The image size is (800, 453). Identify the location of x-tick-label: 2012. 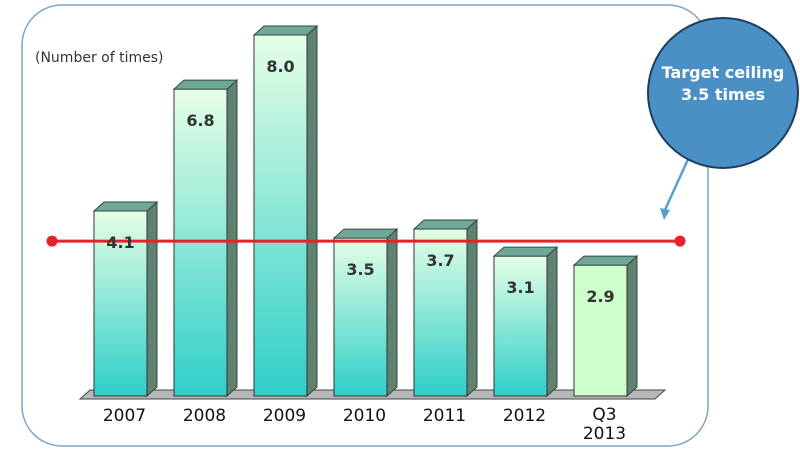
(524, 416).